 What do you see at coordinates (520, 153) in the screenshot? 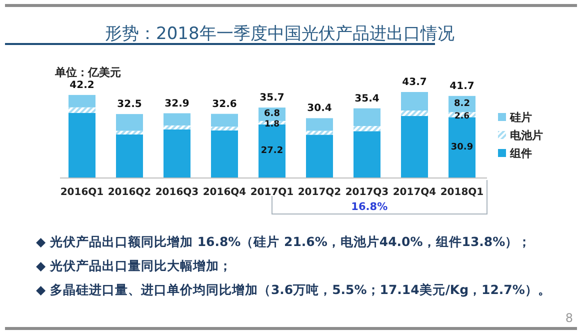
I see `legend-label: 组件` at bounding box center [520, 153].